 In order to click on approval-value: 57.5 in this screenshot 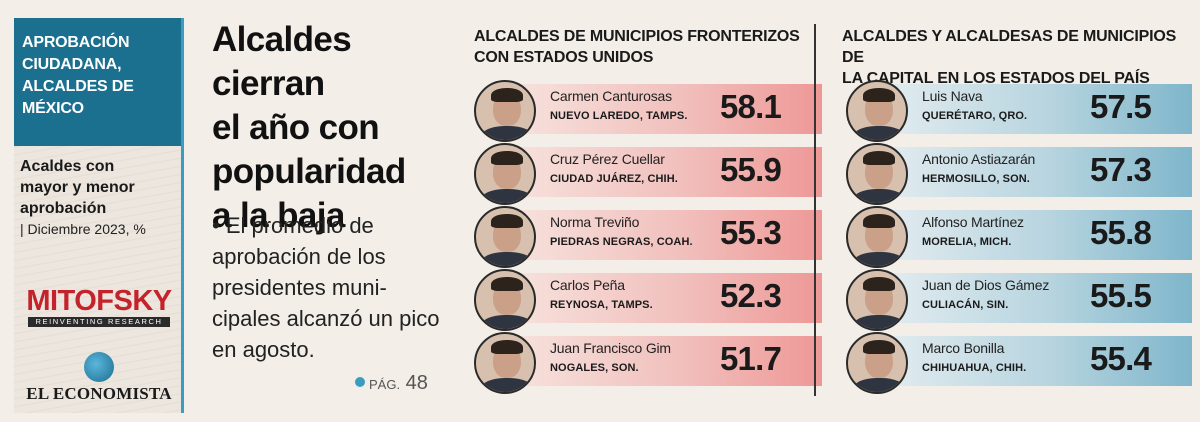, I will do `click(1121, 106)`.